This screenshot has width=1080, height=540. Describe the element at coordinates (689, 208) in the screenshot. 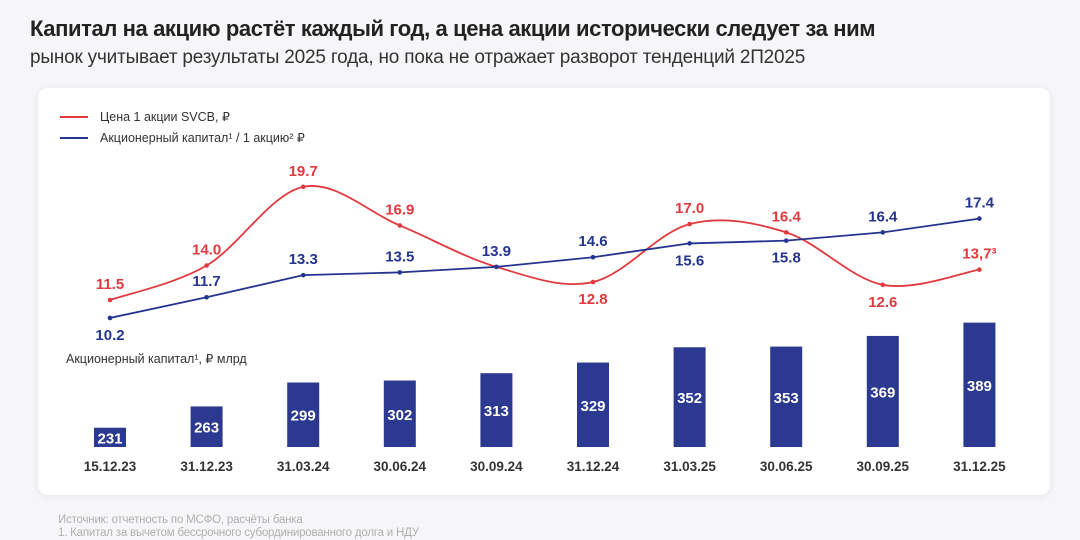

I see `data-label: 17.0` at that location.